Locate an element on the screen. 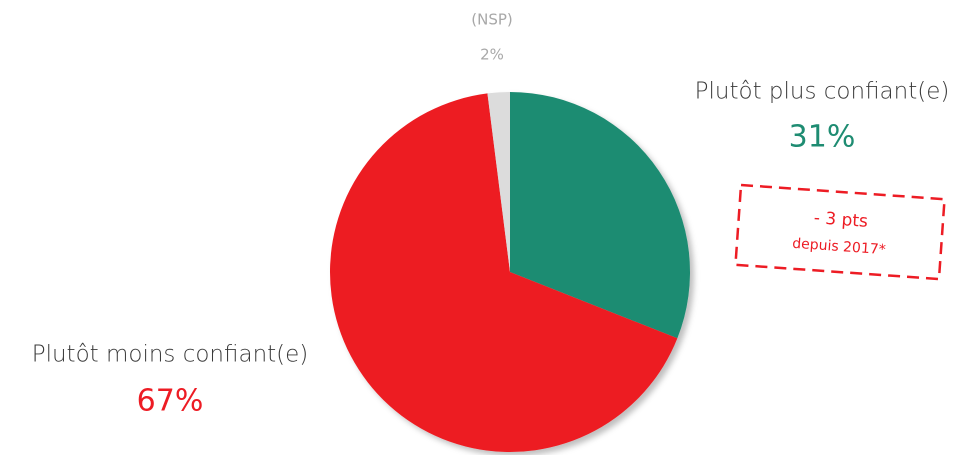  value-label: 31% is located at coordinates (822, 137).